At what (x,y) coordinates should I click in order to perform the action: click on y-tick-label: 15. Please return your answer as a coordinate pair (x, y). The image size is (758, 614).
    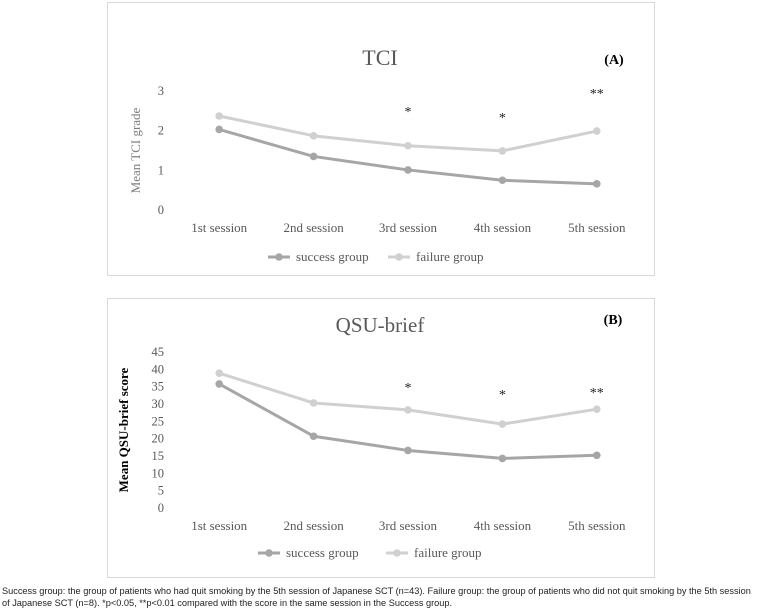
    Looking at the image, I should click on (158, 456).